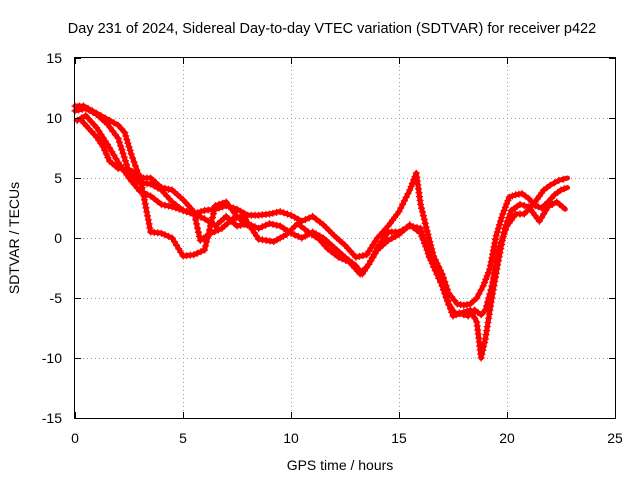 The width and height of the screenshot is (640, 480). I want to click on y-tick-label: -5, so click(56, 298).